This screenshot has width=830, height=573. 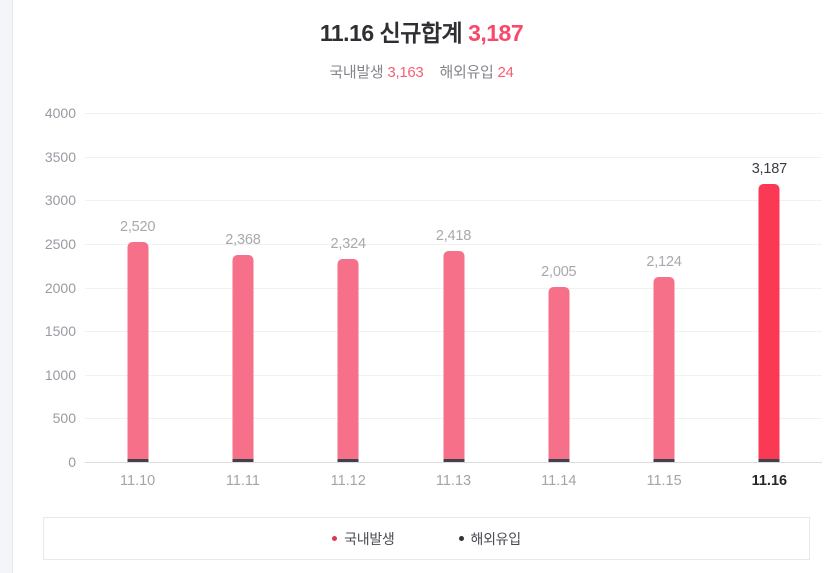 I want to click on legend-item-domestic: 국내발생, so click(x=363, y=539).